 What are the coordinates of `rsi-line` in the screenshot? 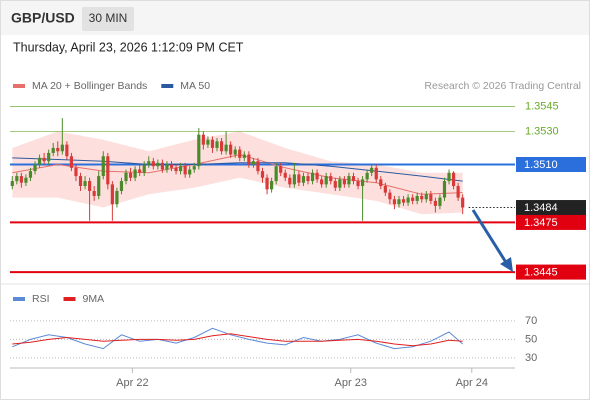 It's located at (237, 340).